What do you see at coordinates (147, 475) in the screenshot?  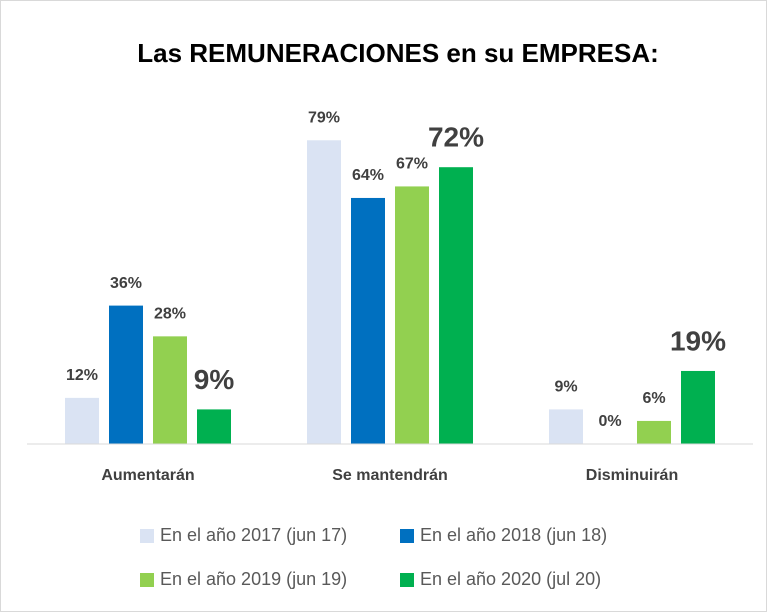 I see `x-tick-label: Aumentarán` at bounding box center [147, 475].